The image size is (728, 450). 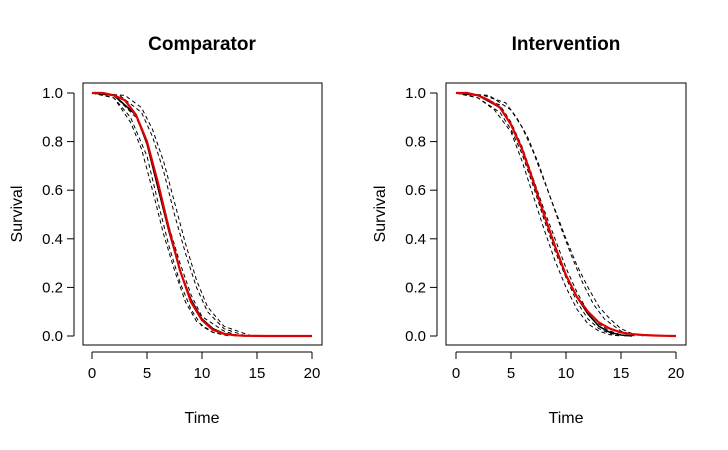 I want to click on comparator-x-label: Time, so click(x=202, y=418).